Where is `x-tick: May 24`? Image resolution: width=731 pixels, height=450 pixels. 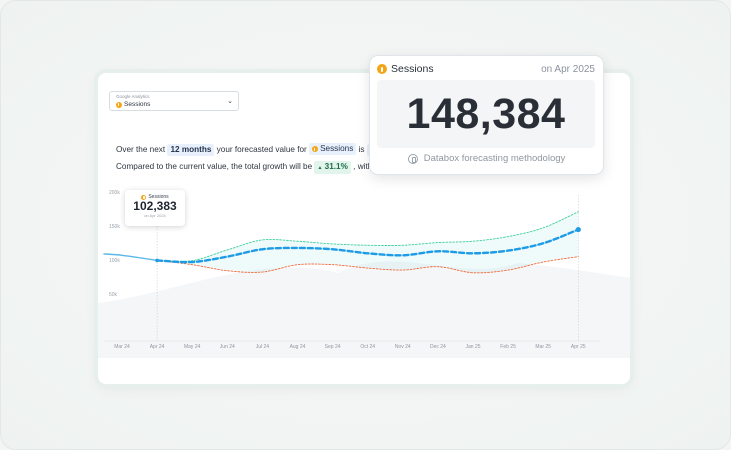
x-tick: May 24 is located at coordinates (192, 347).